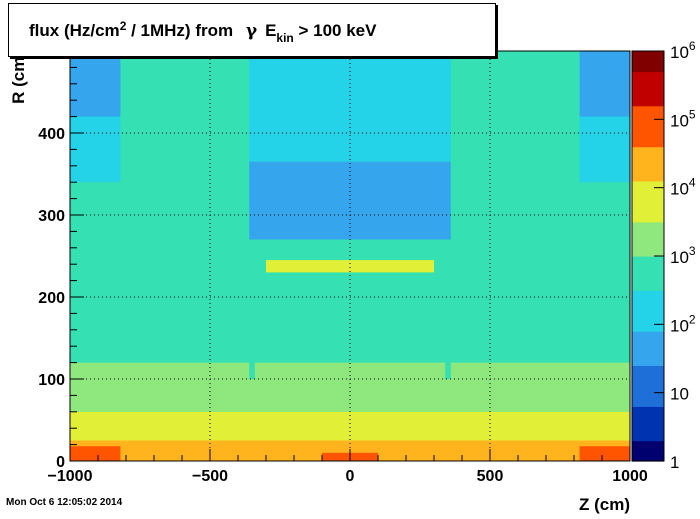 The image size is (700, 519). Describe the element at coordinates (692, 46) in the screenshot. I see `colorbar-tick-exponent: 6` at that location.